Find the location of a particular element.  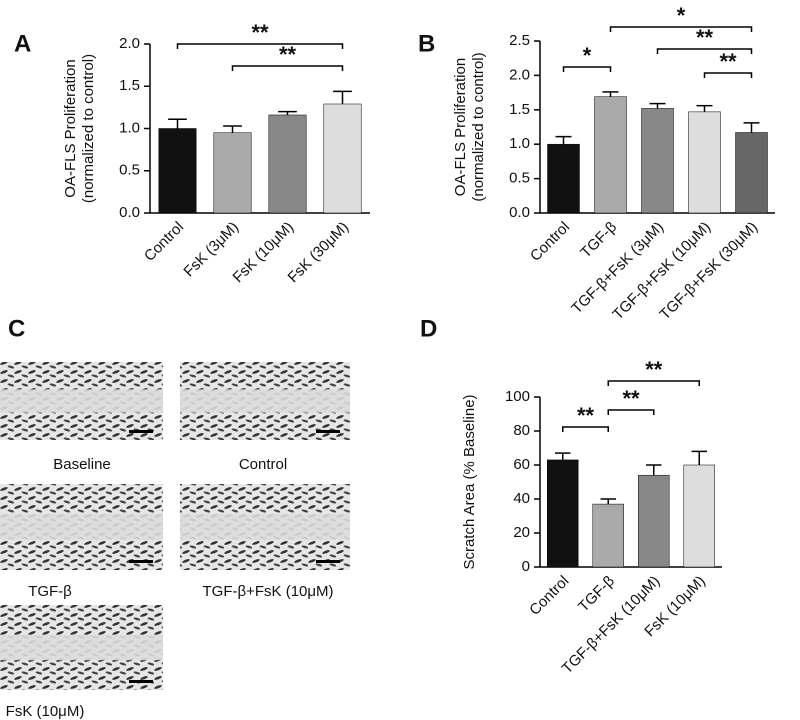

y-axis-label: Scratch Area (% Baseline) is located at coordinates (469, 481).